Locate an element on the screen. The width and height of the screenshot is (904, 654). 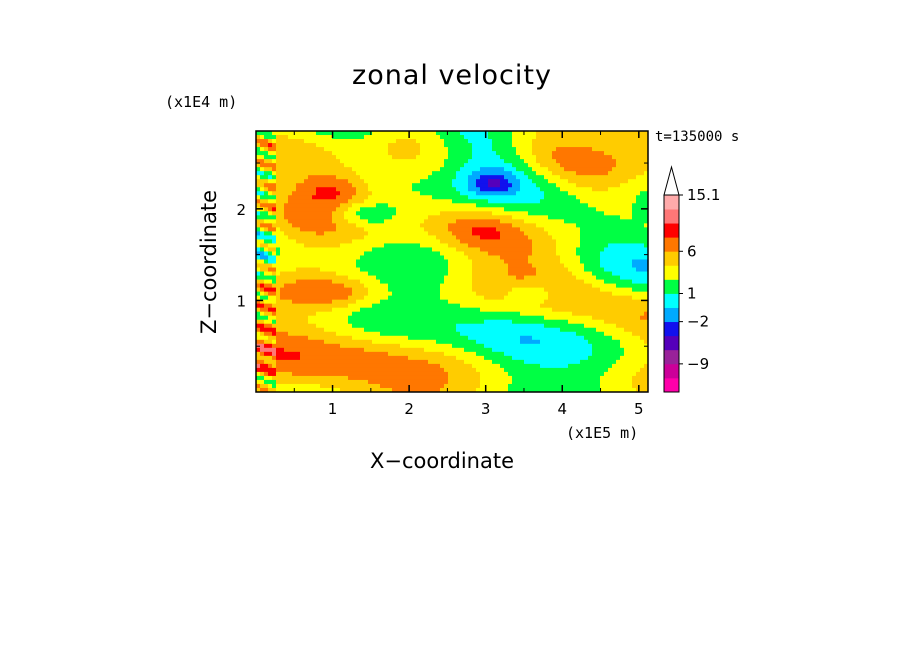
x-tick-label: 1 is located at coordinates (333, 409).